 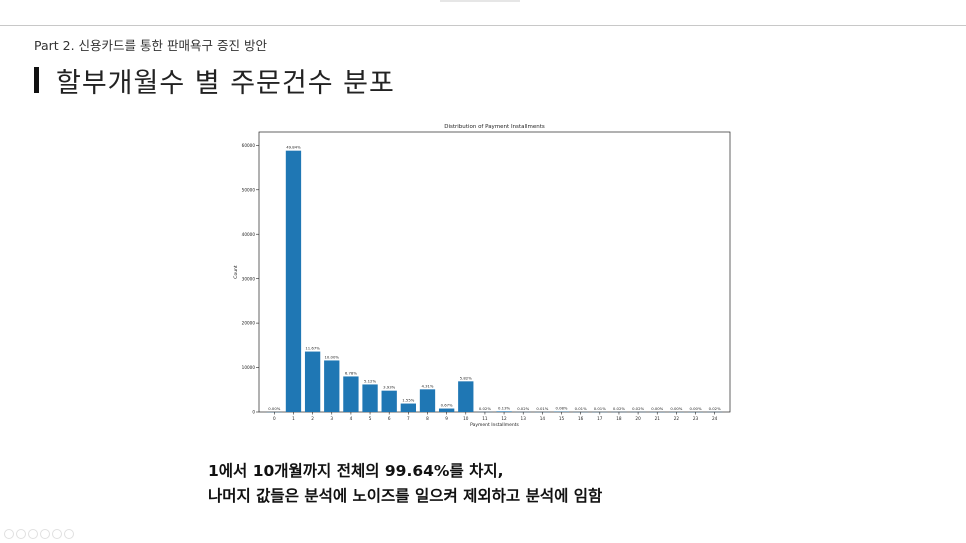 What do you see at coordinates (274, 418) in the screenshot?
I see `x-tick-label: 0` at bounding box center [274, 418].